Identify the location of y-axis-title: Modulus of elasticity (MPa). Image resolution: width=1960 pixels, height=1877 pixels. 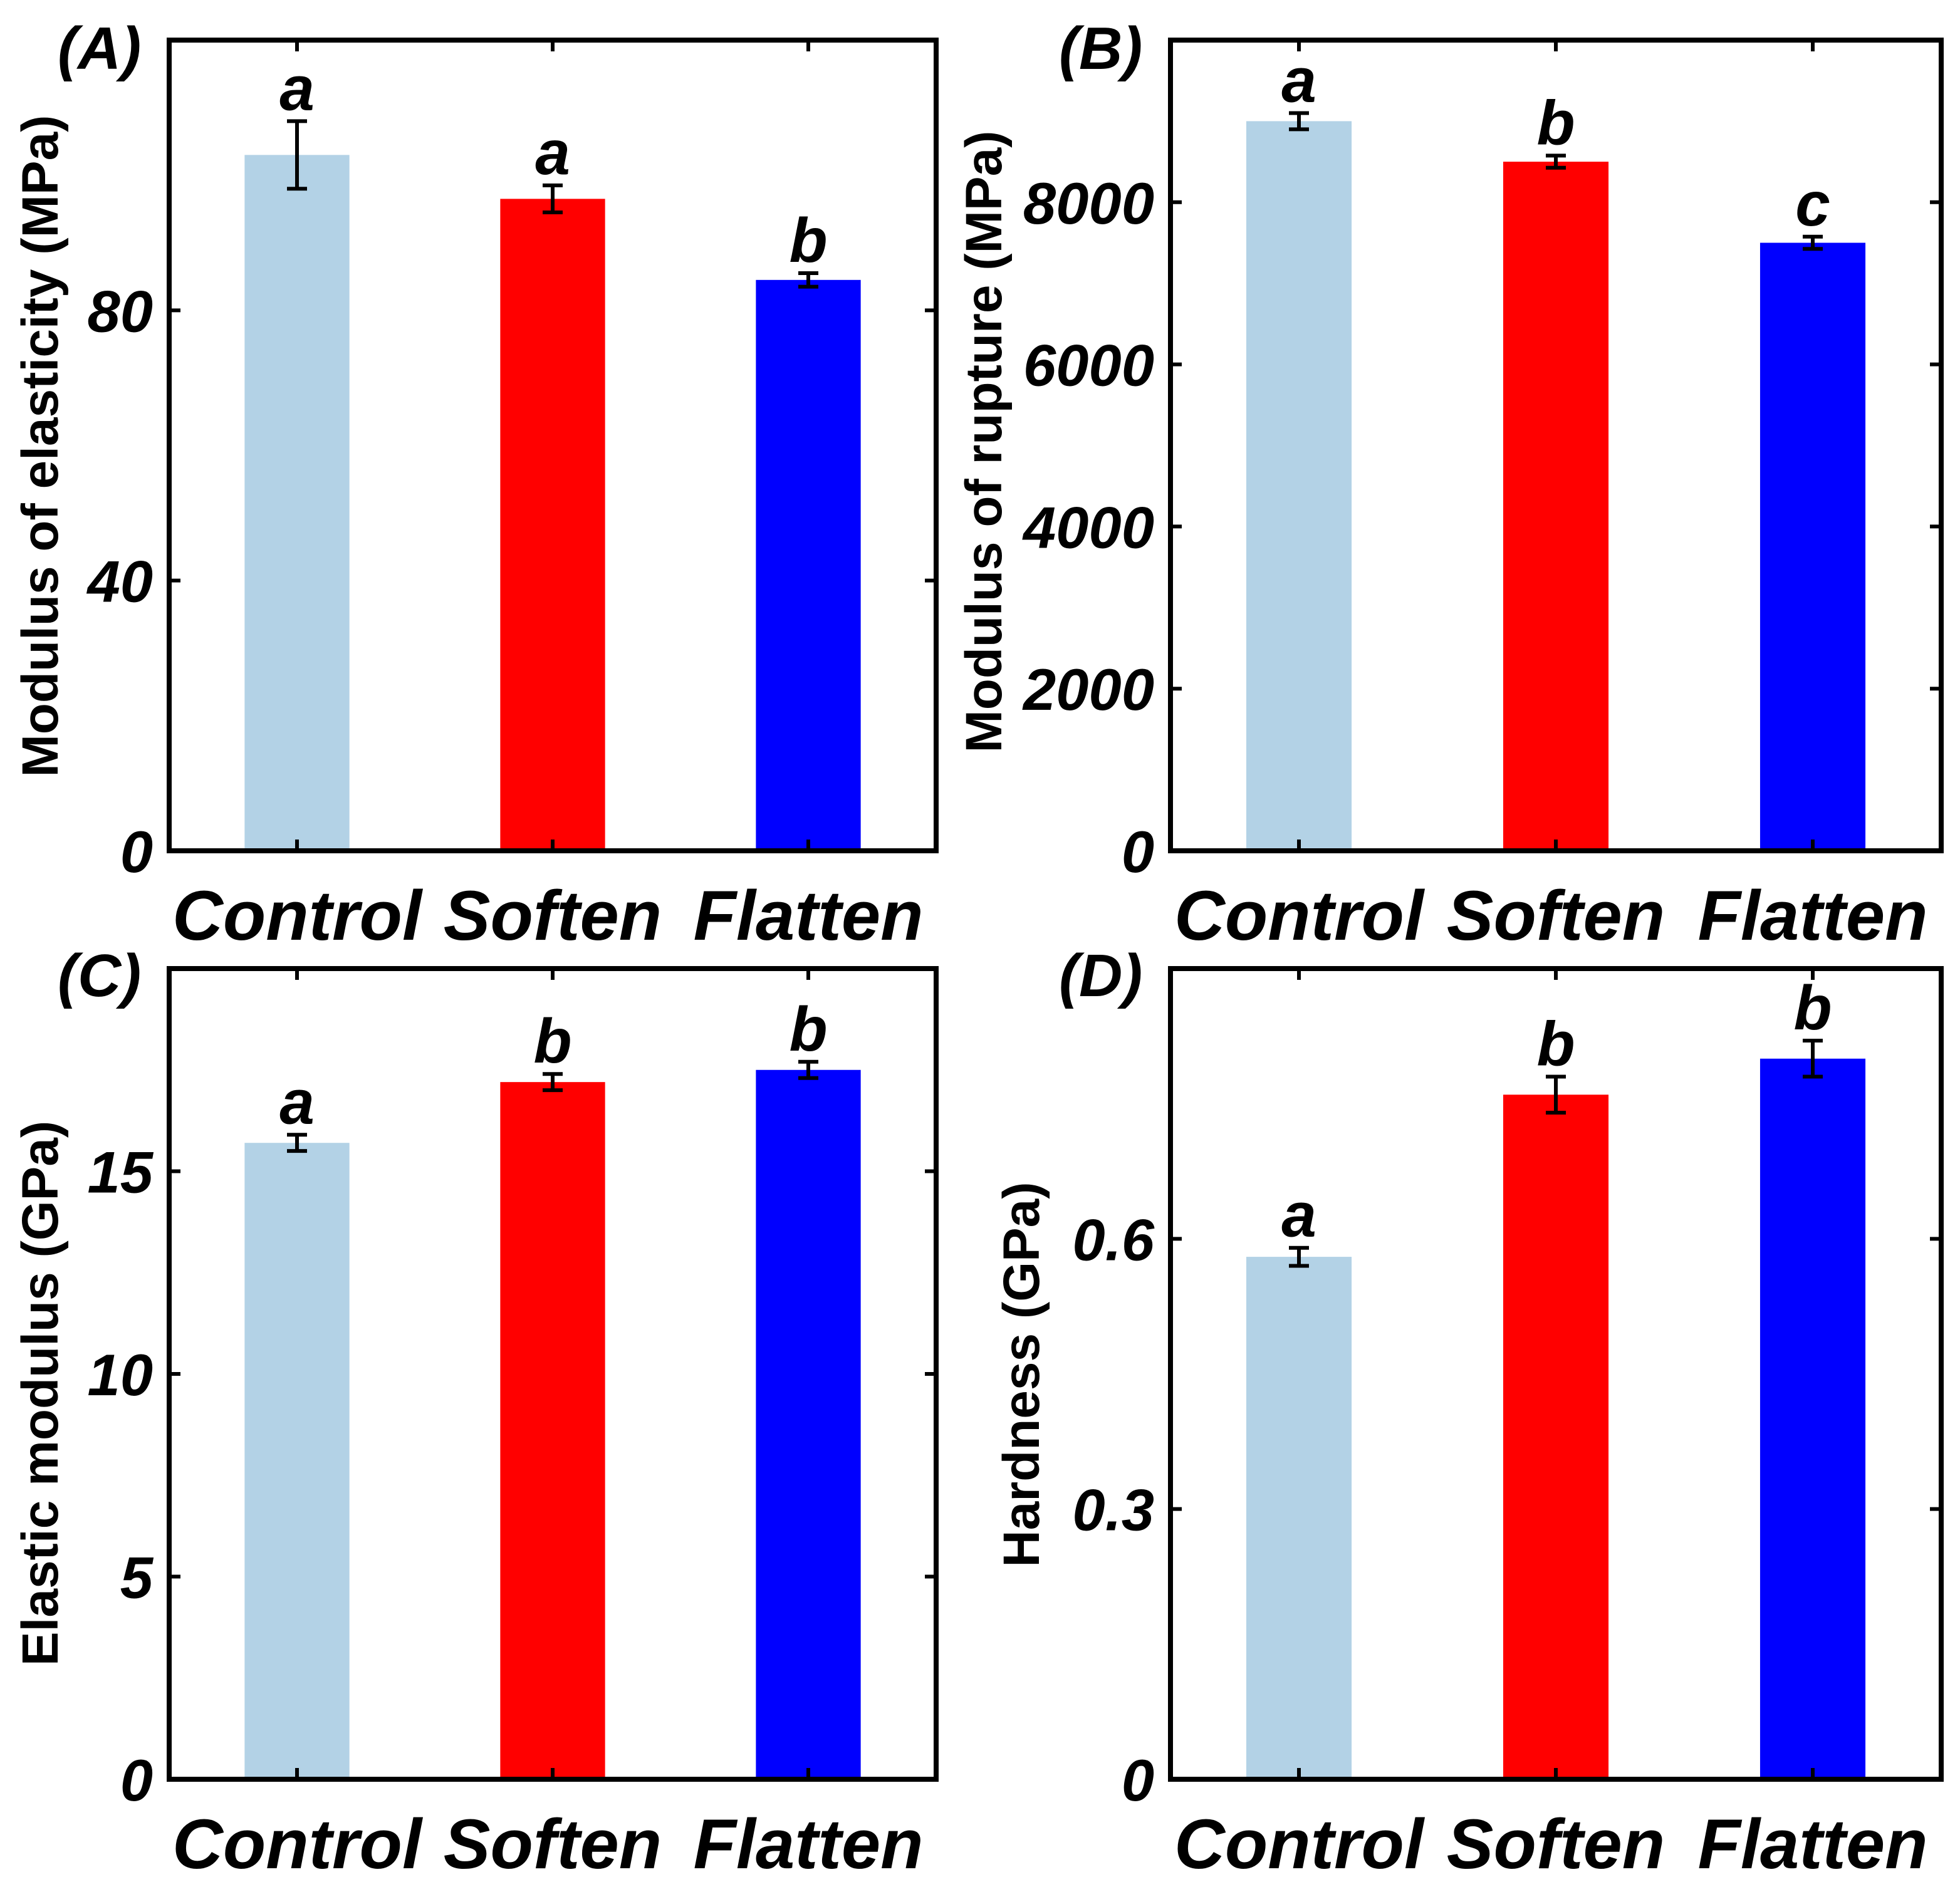
(40, 446).